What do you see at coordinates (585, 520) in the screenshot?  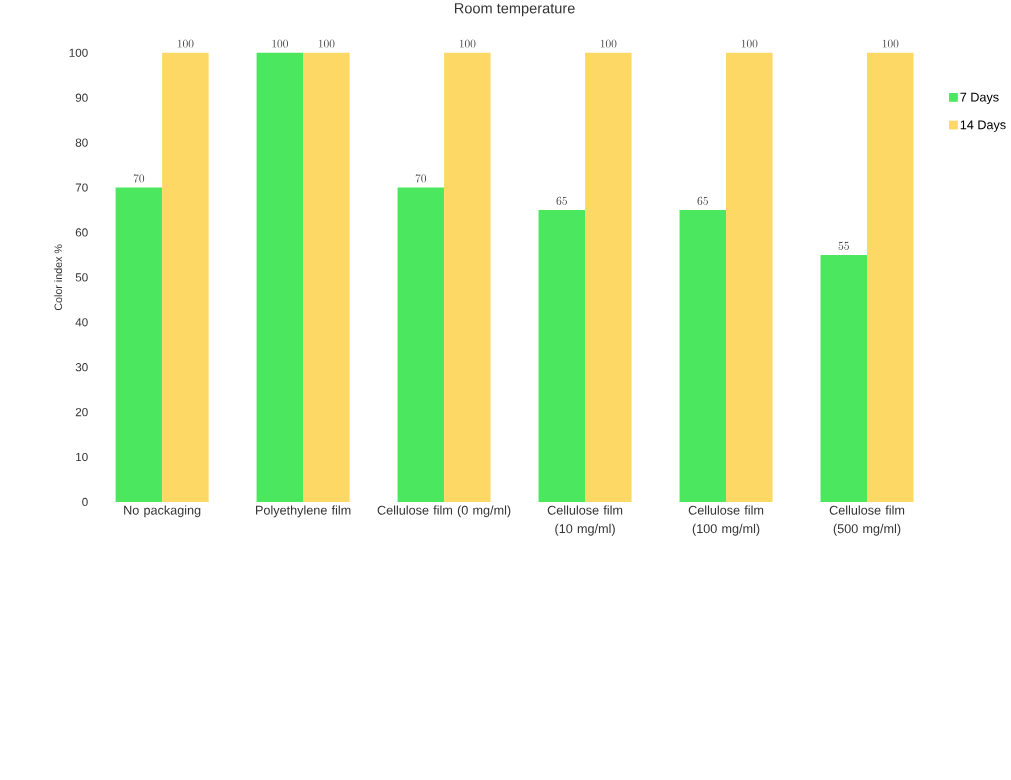 I see `x-tick-label: Cellulose film (10 mg/ml)` at bounding box center [585, 520].